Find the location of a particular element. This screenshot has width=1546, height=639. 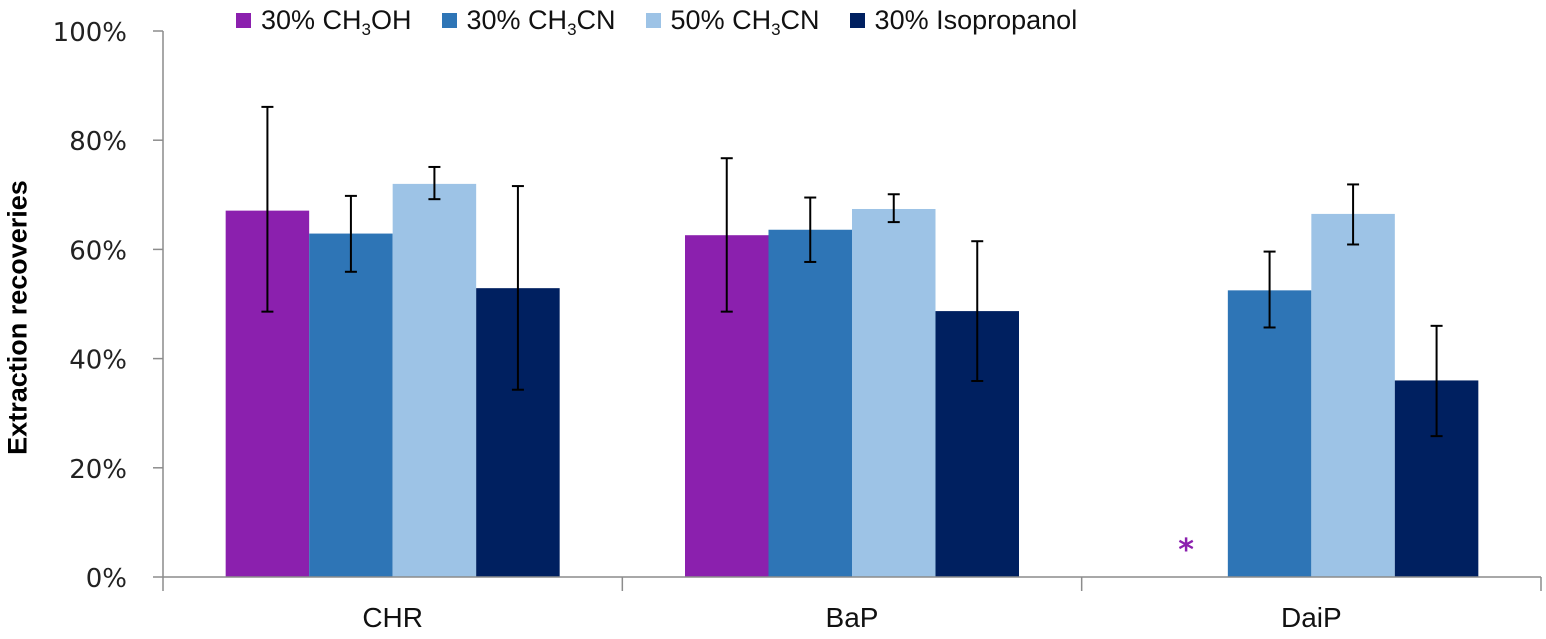

legend-label: 30% CH3CN is located at coordinates (541, 21).